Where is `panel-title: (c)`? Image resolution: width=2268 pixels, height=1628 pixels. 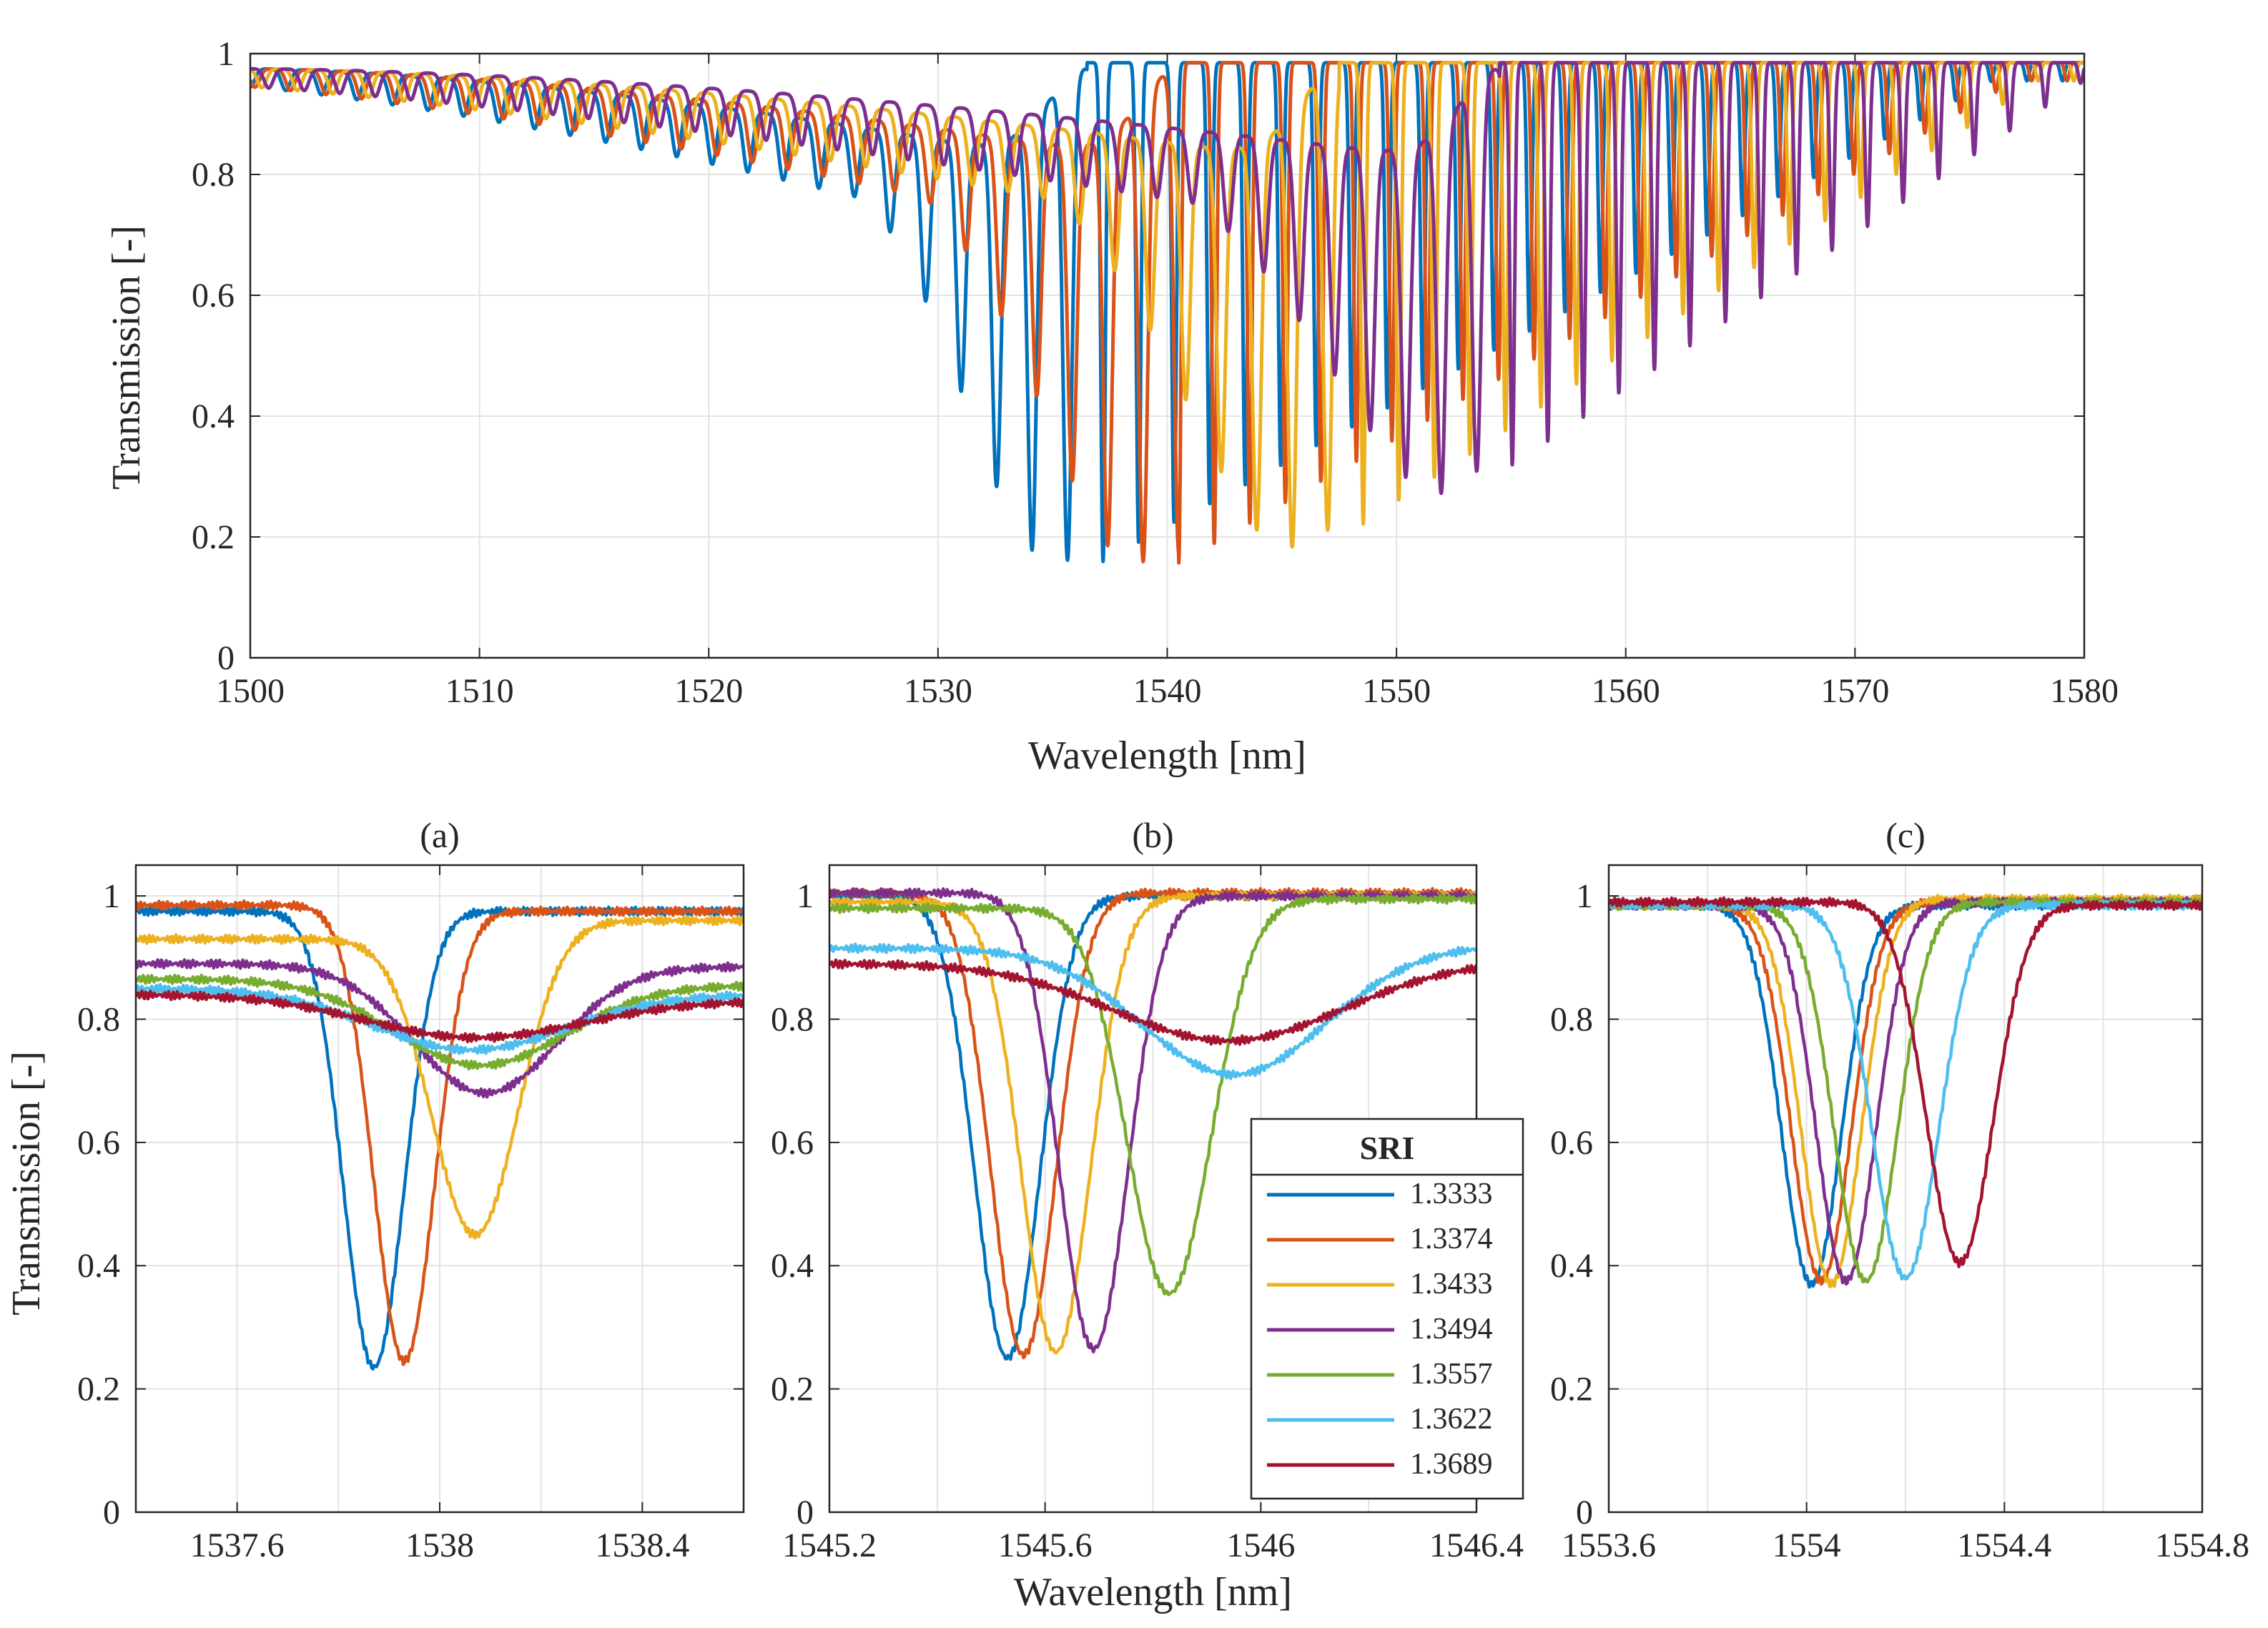
panel-title: (c) is located at coordinates (1905, 835).